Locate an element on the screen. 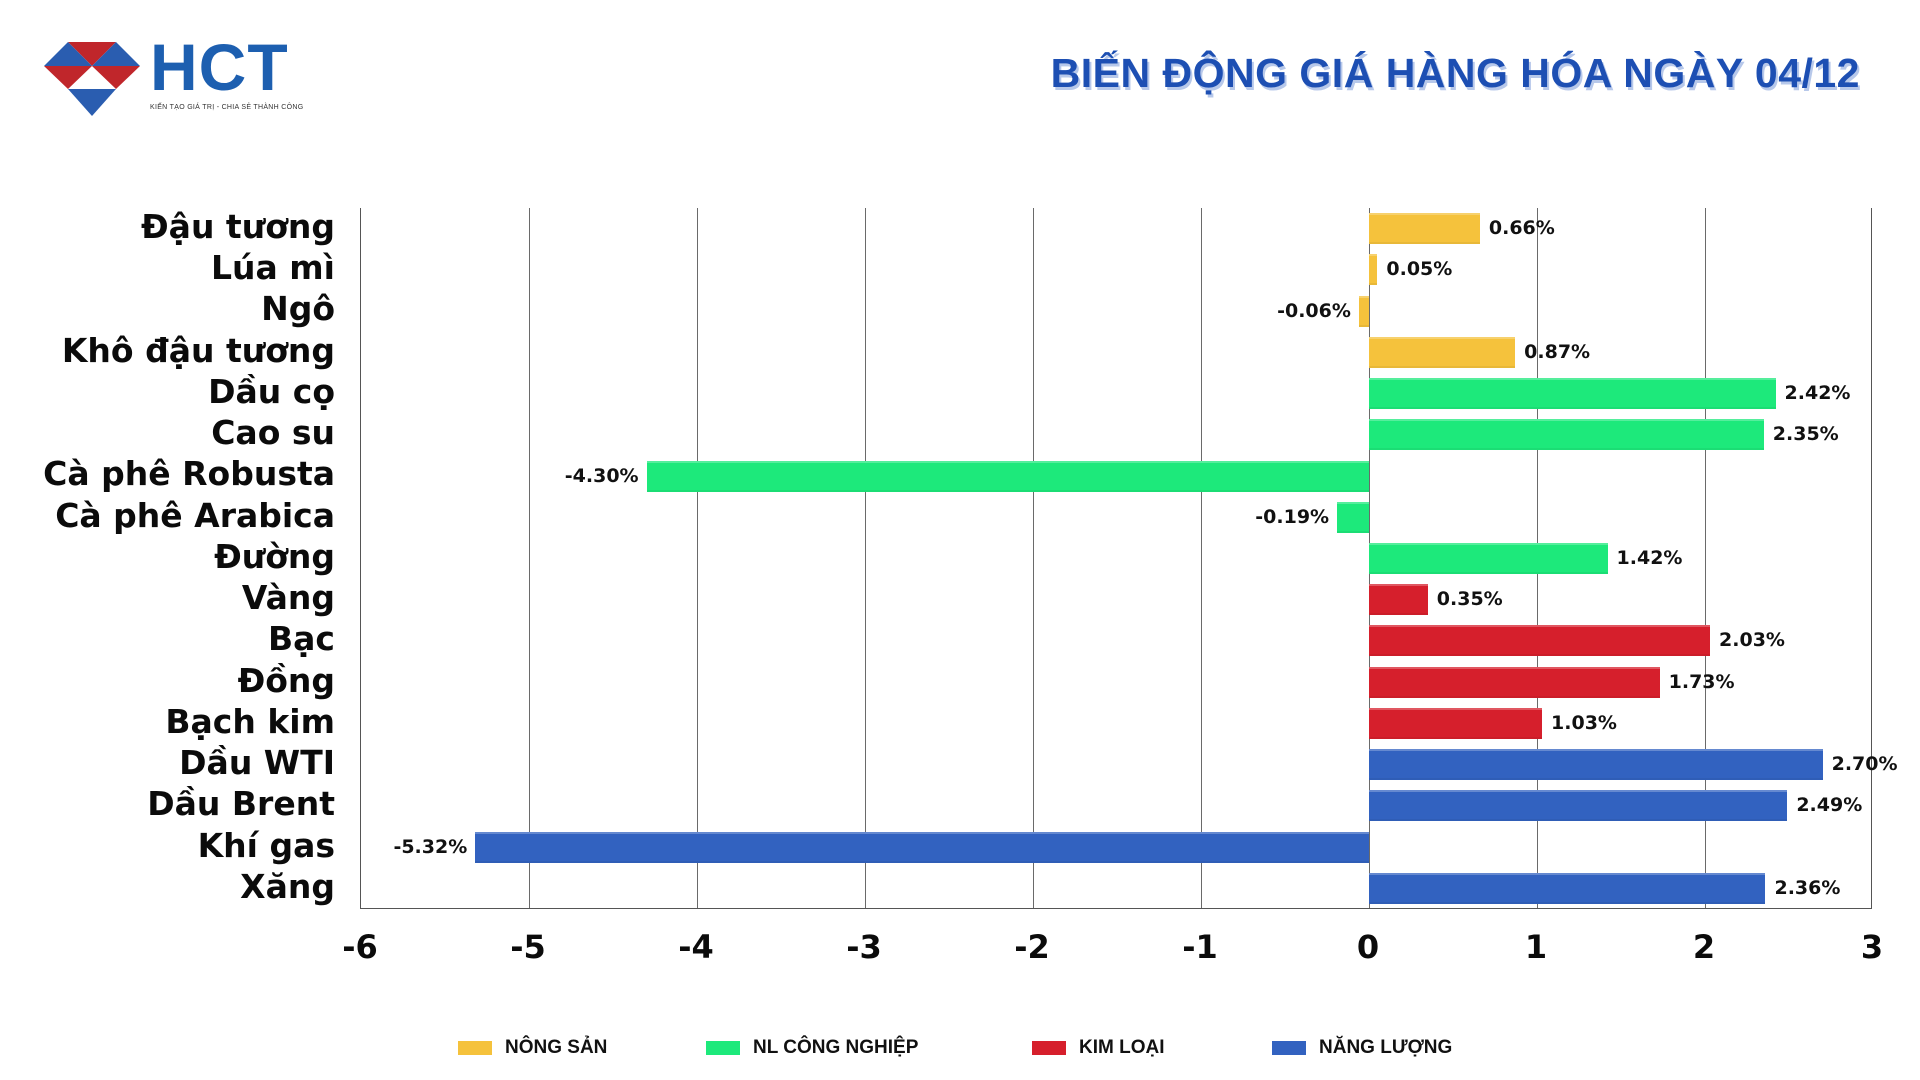  logo-wordmark: HCT is located at coordinates (219, 67).